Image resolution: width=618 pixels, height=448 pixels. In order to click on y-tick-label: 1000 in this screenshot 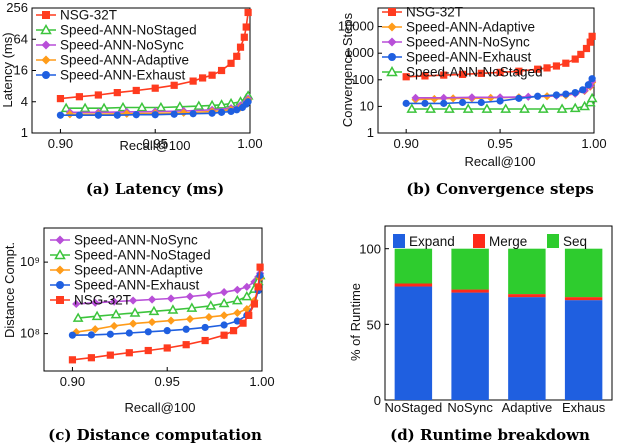, I will do `click(359, 52)`.